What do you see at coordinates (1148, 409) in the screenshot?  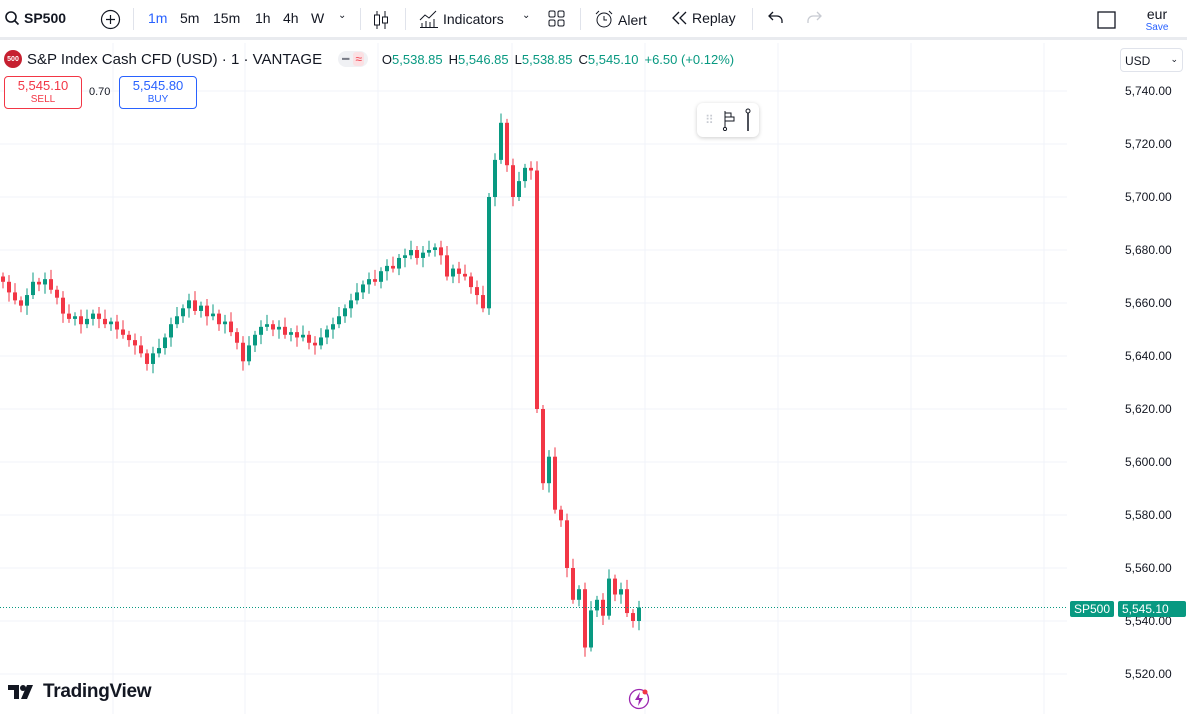 I see `y-tick-label: 5,620.00` at bounding box center [1148, 409].